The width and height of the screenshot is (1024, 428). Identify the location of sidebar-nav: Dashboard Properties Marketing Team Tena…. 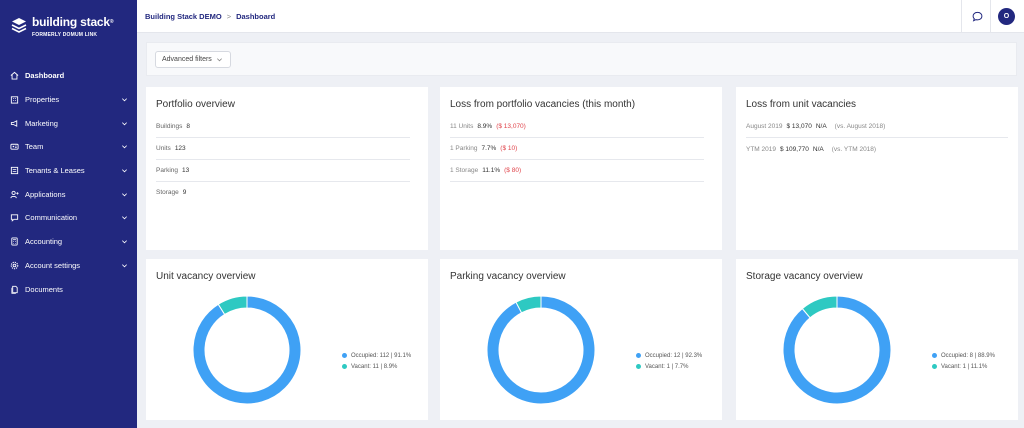
(68, 182).